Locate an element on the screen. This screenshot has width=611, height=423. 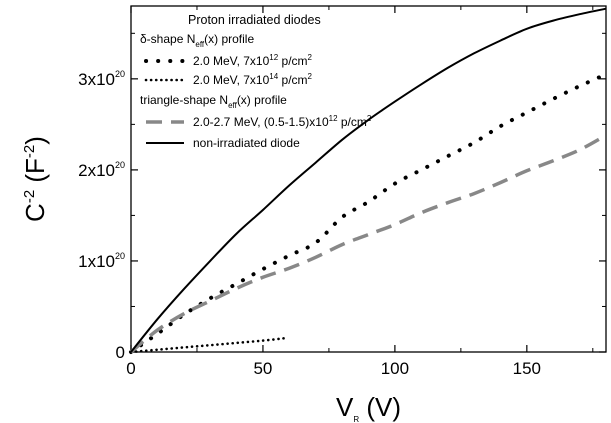
legend-entry-2: 2.0-2.7 MeV, (0.5-1.5)x1012 p/cm2 is located at coordinates (282, 121).